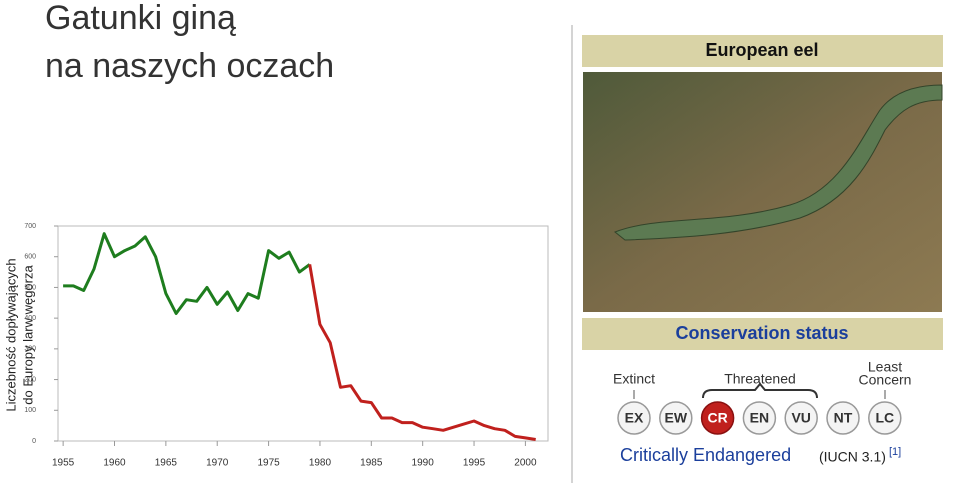 This screenshot has height=483, width=959. Describe the element at coordinates (30, 287) in the screenshot. I see `y-tick-label: 500` at that location.